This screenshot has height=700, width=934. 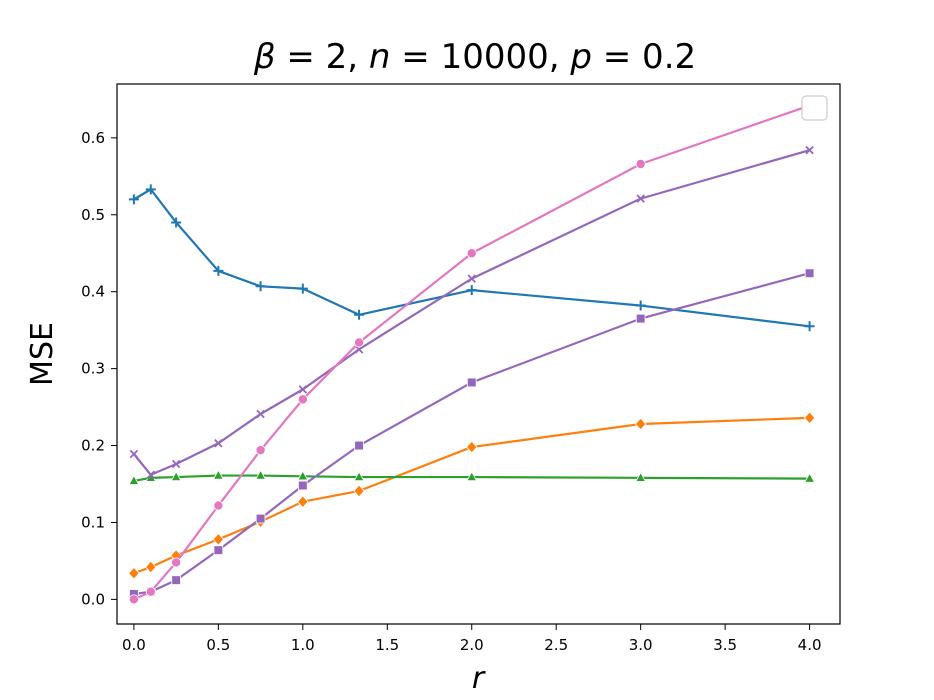 What do you see at coordinates (641, 645) in the screenshot?
I see `x-tick-label: 3.0` at bounding box center [641, 645].